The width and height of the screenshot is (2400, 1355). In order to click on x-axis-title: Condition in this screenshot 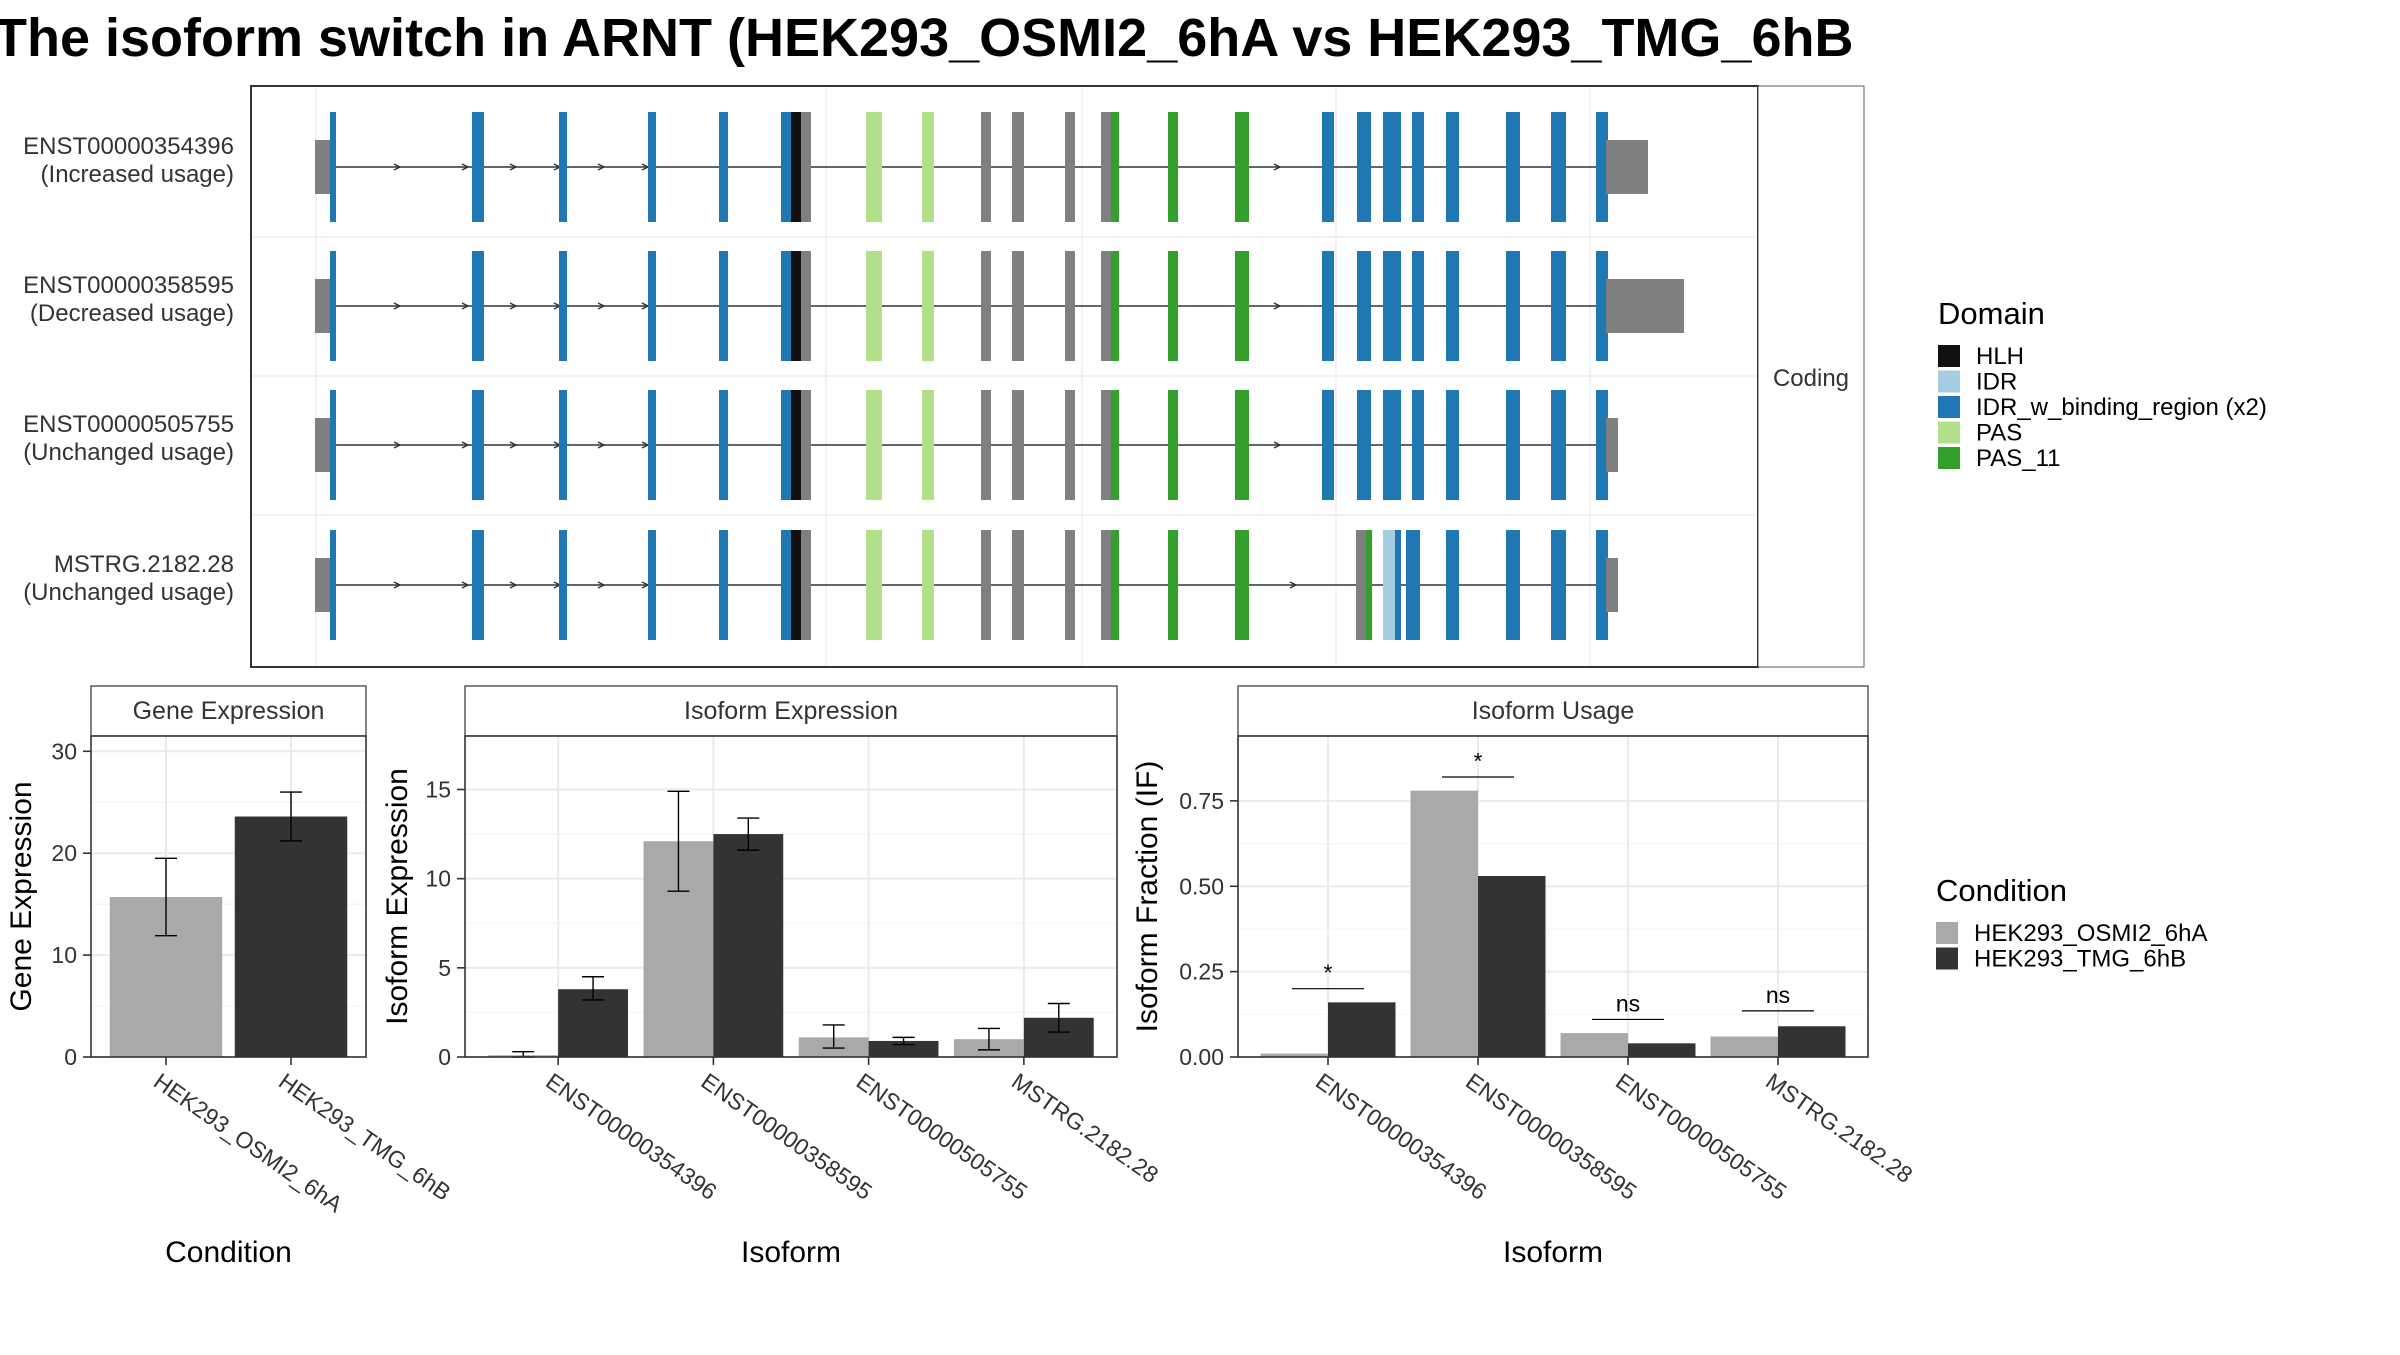, I will do `click(228, 1252)`.